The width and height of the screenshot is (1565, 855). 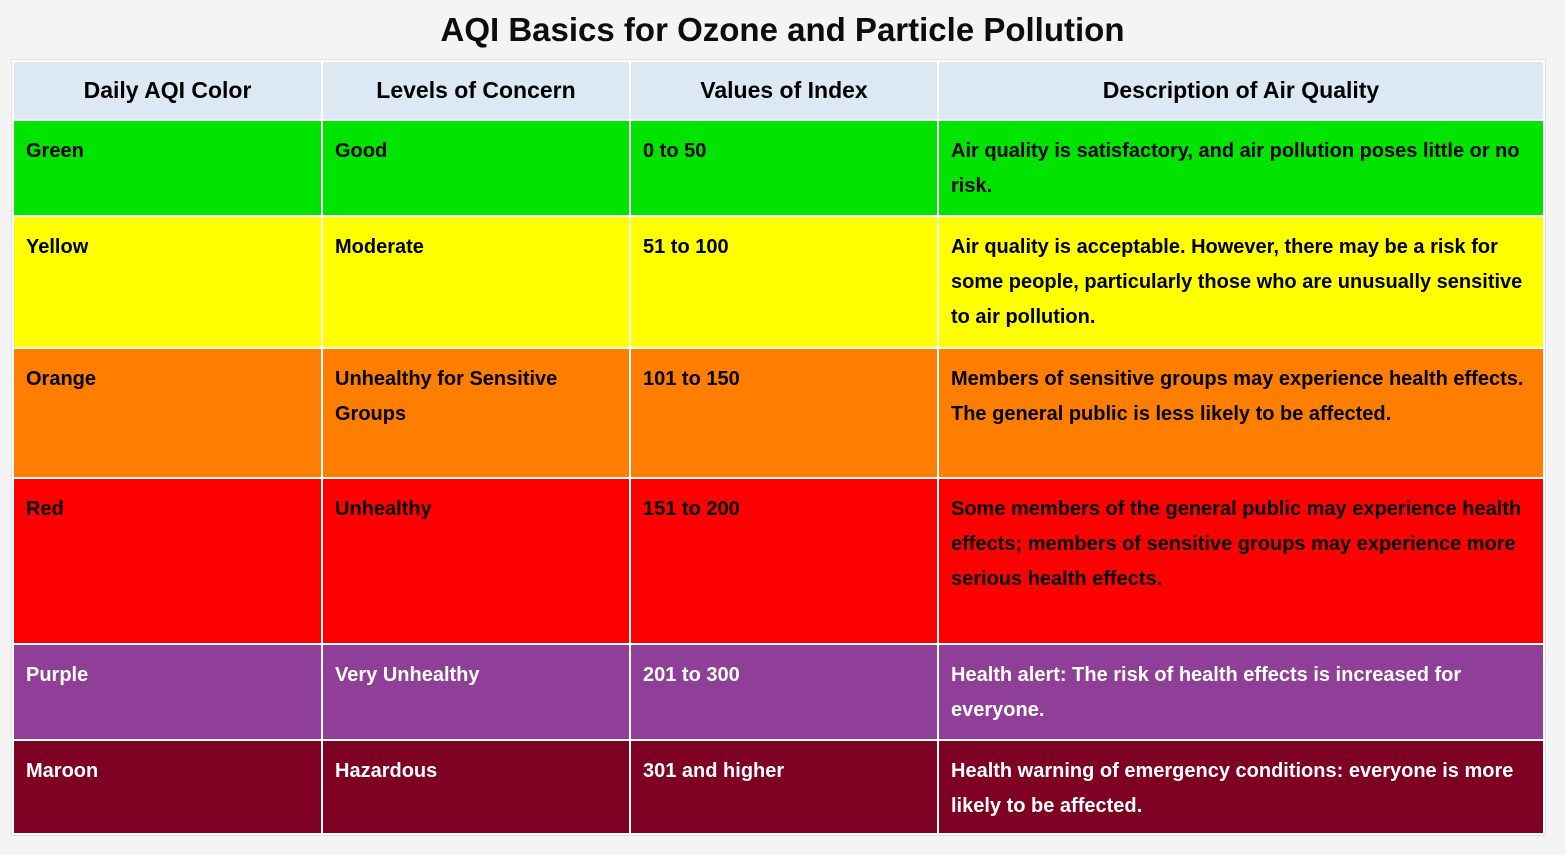 I want to click on cell-color-name: Orange, so click(x=167, y=413).